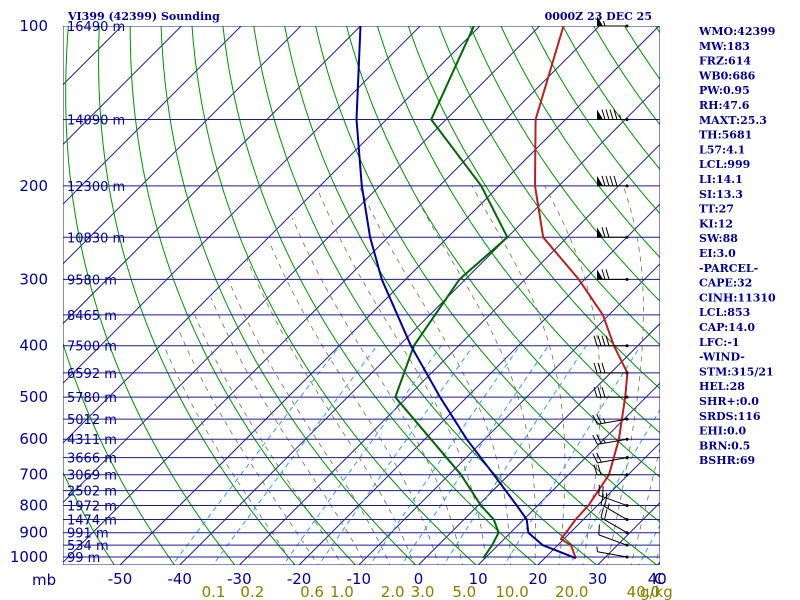  I want to click on stability-index: LCL:999, so click(724, 164).